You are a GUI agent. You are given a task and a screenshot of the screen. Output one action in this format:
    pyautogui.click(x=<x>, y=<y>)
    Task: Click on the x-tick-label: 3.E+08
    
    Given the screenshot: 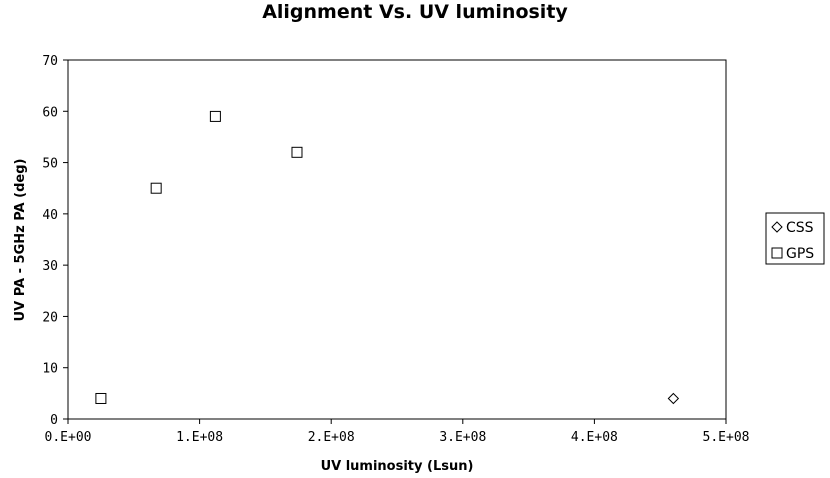 What is the action you would take?
    pyautogui.click(x=462, y=437)
    